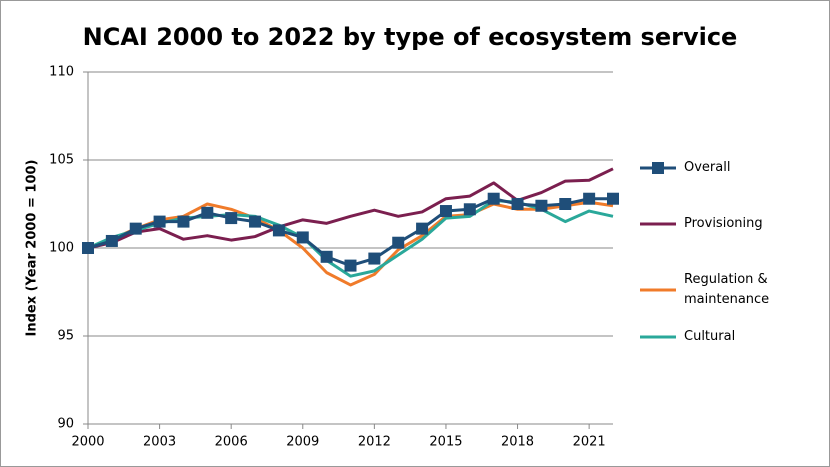  I want to click on x-tick-label: 2021, so click(589, 442).